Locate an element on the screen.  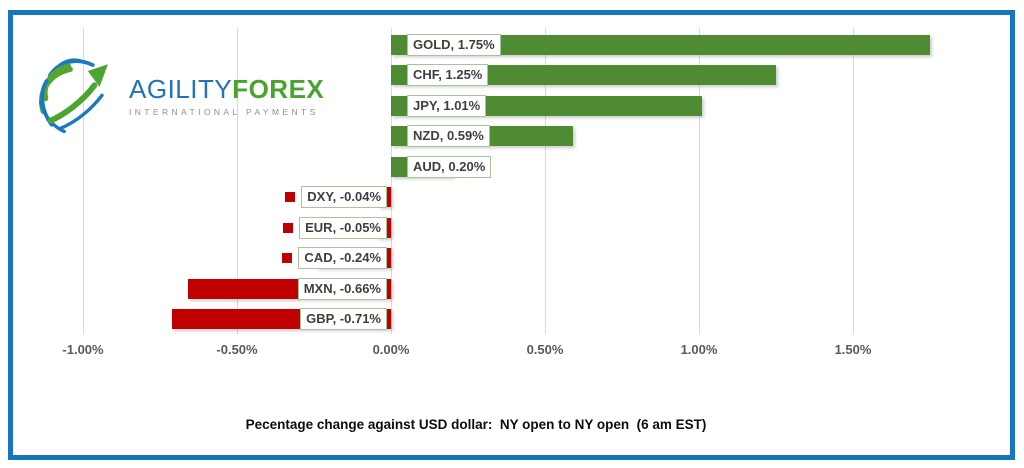
bar-GOLD is located at coordinates (660, 45).